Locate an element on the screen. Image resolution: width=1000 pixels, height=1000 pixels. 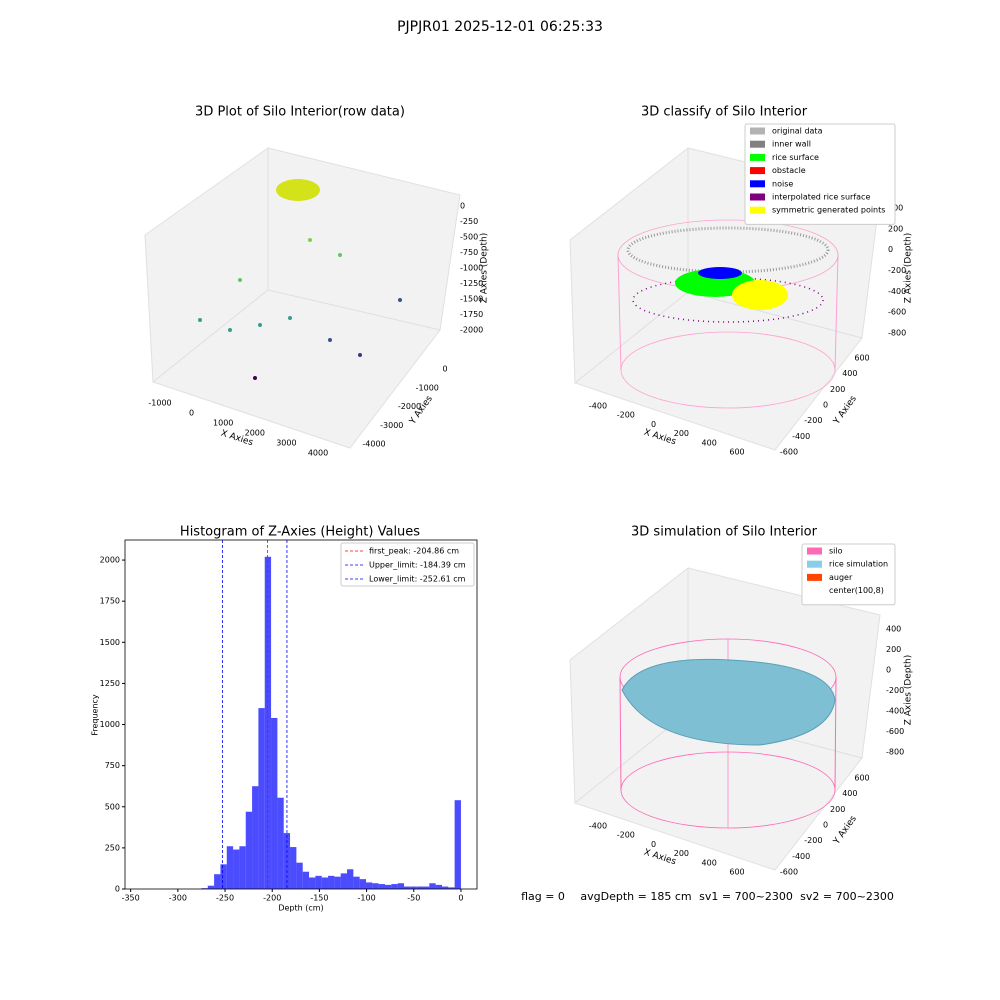
y-tick-label: 2000 is located at coordinates (110, 560).